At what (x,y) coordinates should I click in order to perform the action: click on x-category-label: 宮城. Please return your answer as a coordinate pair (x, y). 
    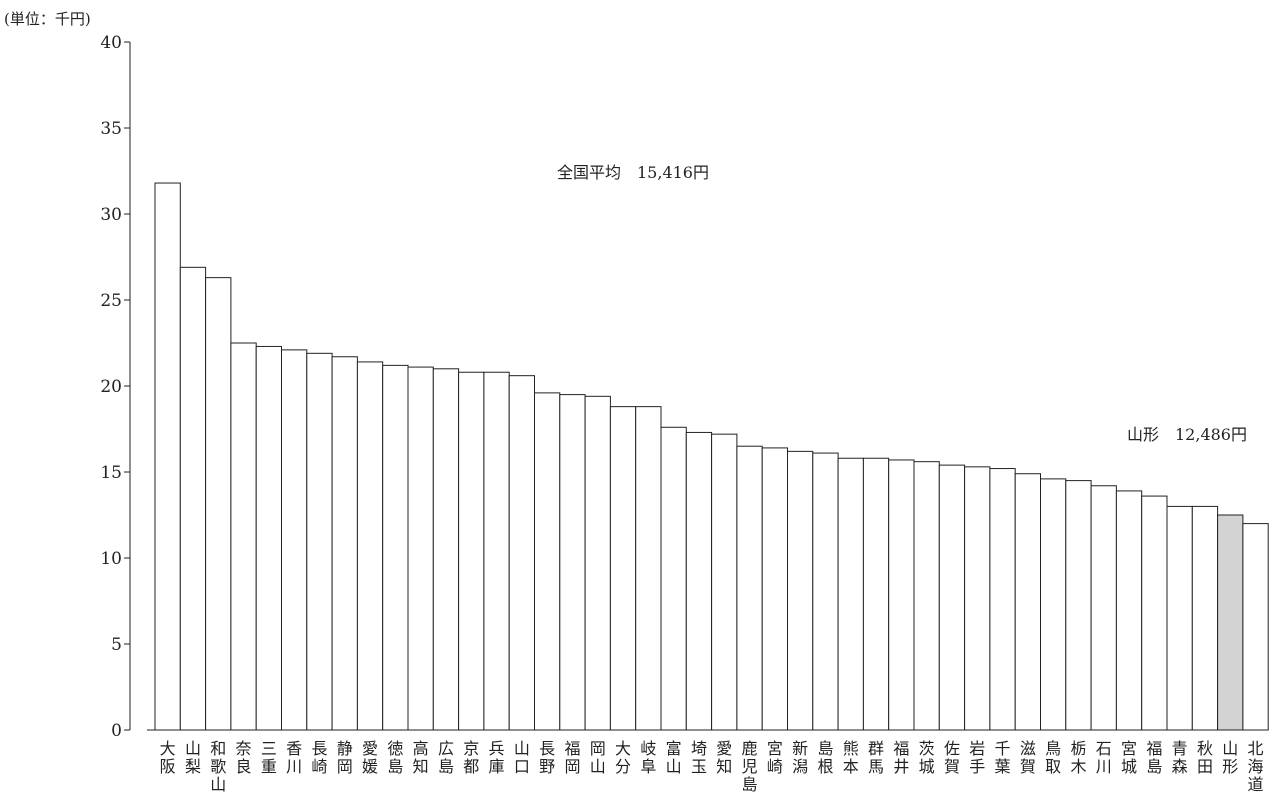
    Looking at the image, I should click on (1129, 757).